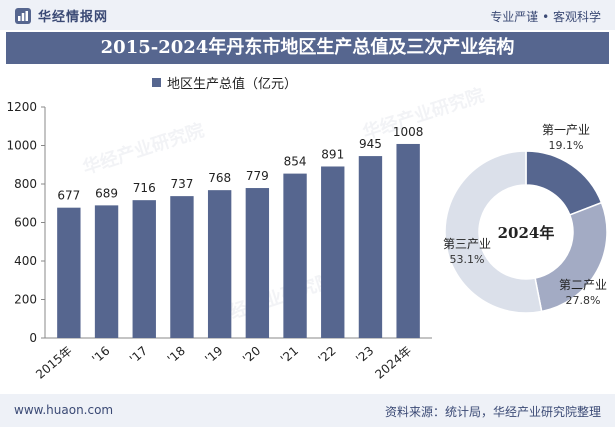 The image size is (615, 427). I want to click on brand: 华经情报网, so click(61, 15).